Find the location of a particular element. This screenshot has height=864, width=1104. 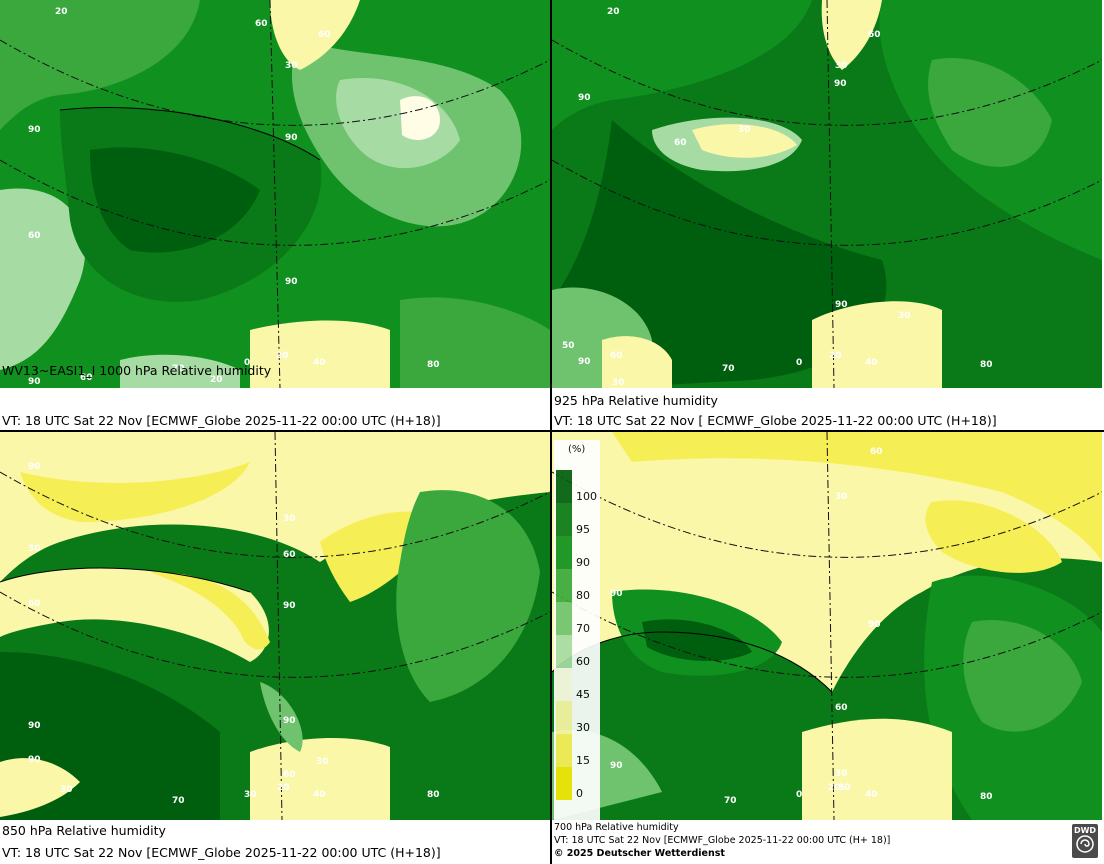

legend-colorbar: 100 95 90 80 70 60 45 30 15 0 is located at coordinates (576, 635).